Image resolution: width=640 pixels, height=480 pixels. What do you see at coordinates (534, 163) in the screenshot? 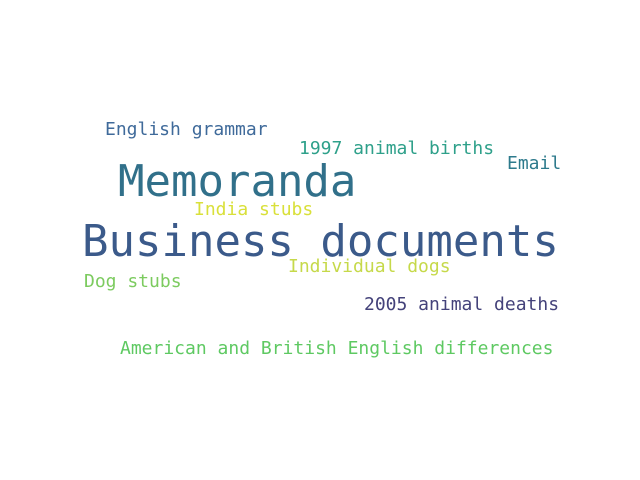
I see `word-email: Email` at bounding box center [534, 163].